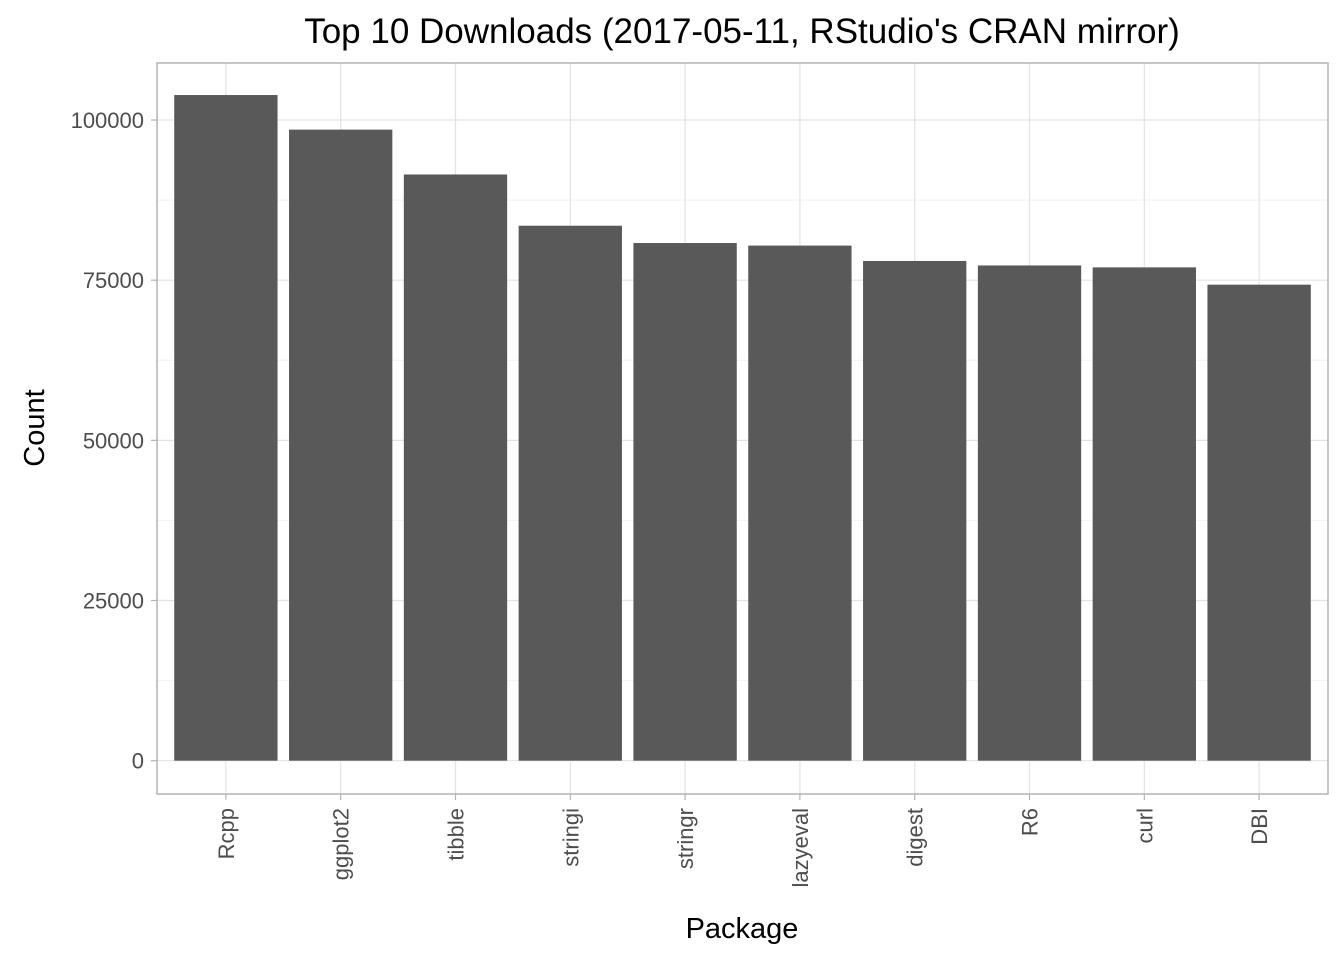 This screenshot has height=960, width=1344. What do you see at coordinates (35, 427) in the screenshot?
I see `y-axis-title: Count` at bounding box center [35, 427].